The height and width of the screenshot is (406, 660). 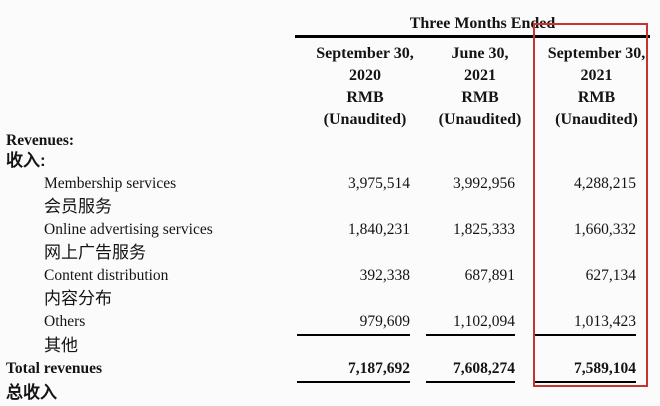 What do you see at coordinates (61, 345) in the screenshot?
I see `row-label-others-zh: 其他` at bounding box center [61, 345].